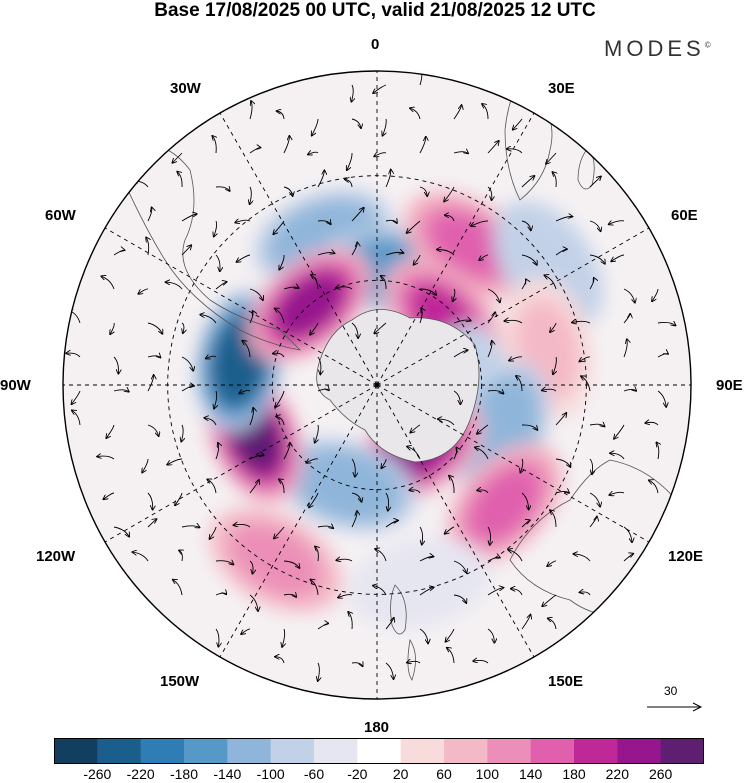 Image resolution: width=750 pixels, height=783 pixels. Describe the element at coordinates (729, 385) in the screenshot. I see `longitude-label-90e: 90E` at that location.